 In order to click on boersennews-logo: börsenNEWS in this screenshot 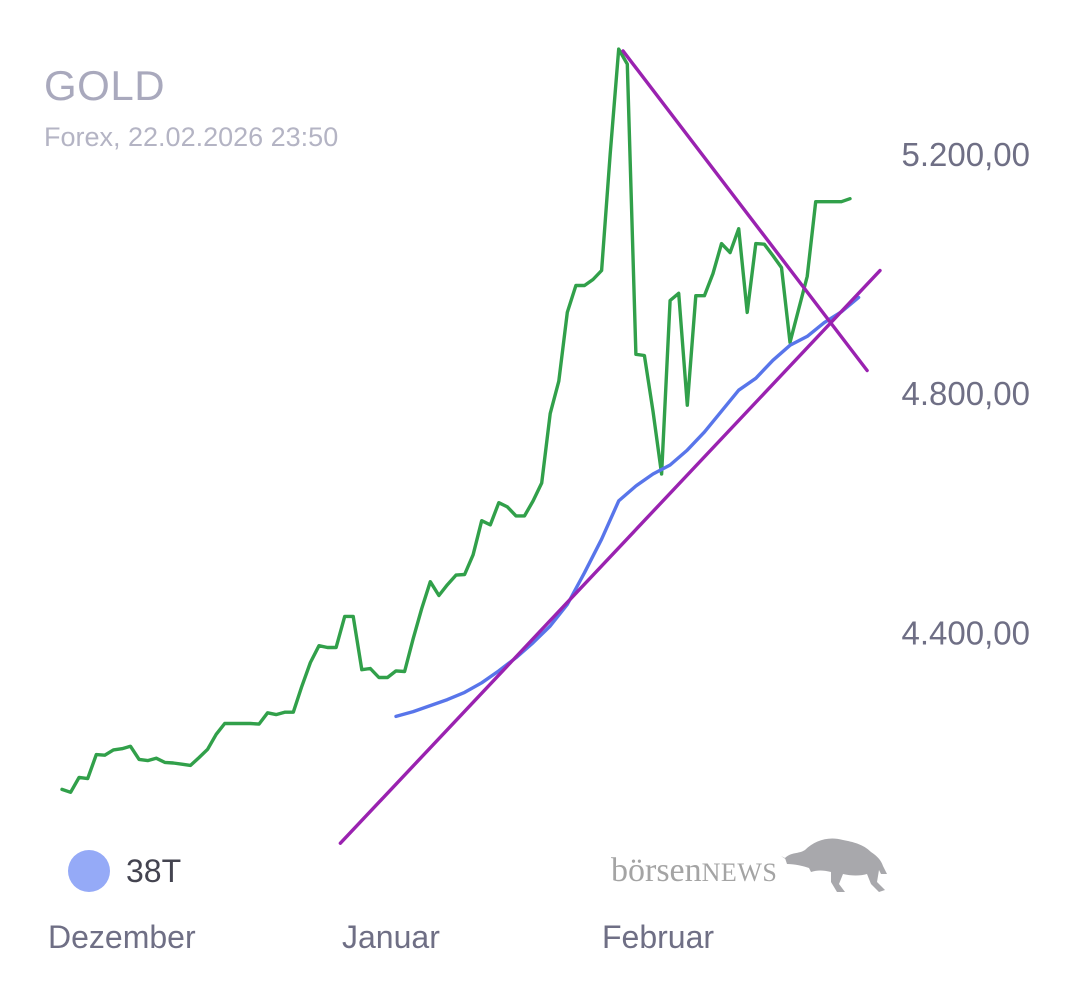, I will do `click(751, 865)`.